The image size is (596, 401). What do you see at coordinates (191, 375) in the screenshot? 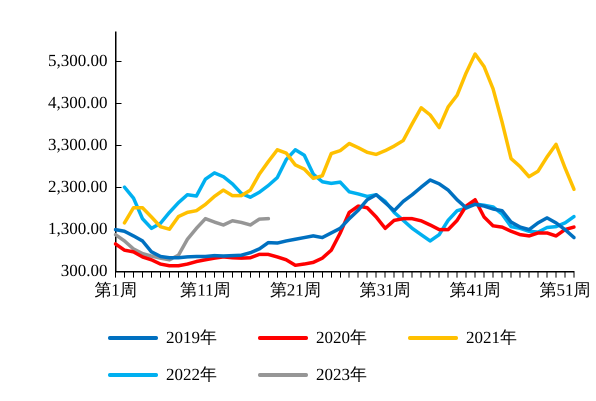
I see `legend-label: 2022年` at bounding box center [191, 375].